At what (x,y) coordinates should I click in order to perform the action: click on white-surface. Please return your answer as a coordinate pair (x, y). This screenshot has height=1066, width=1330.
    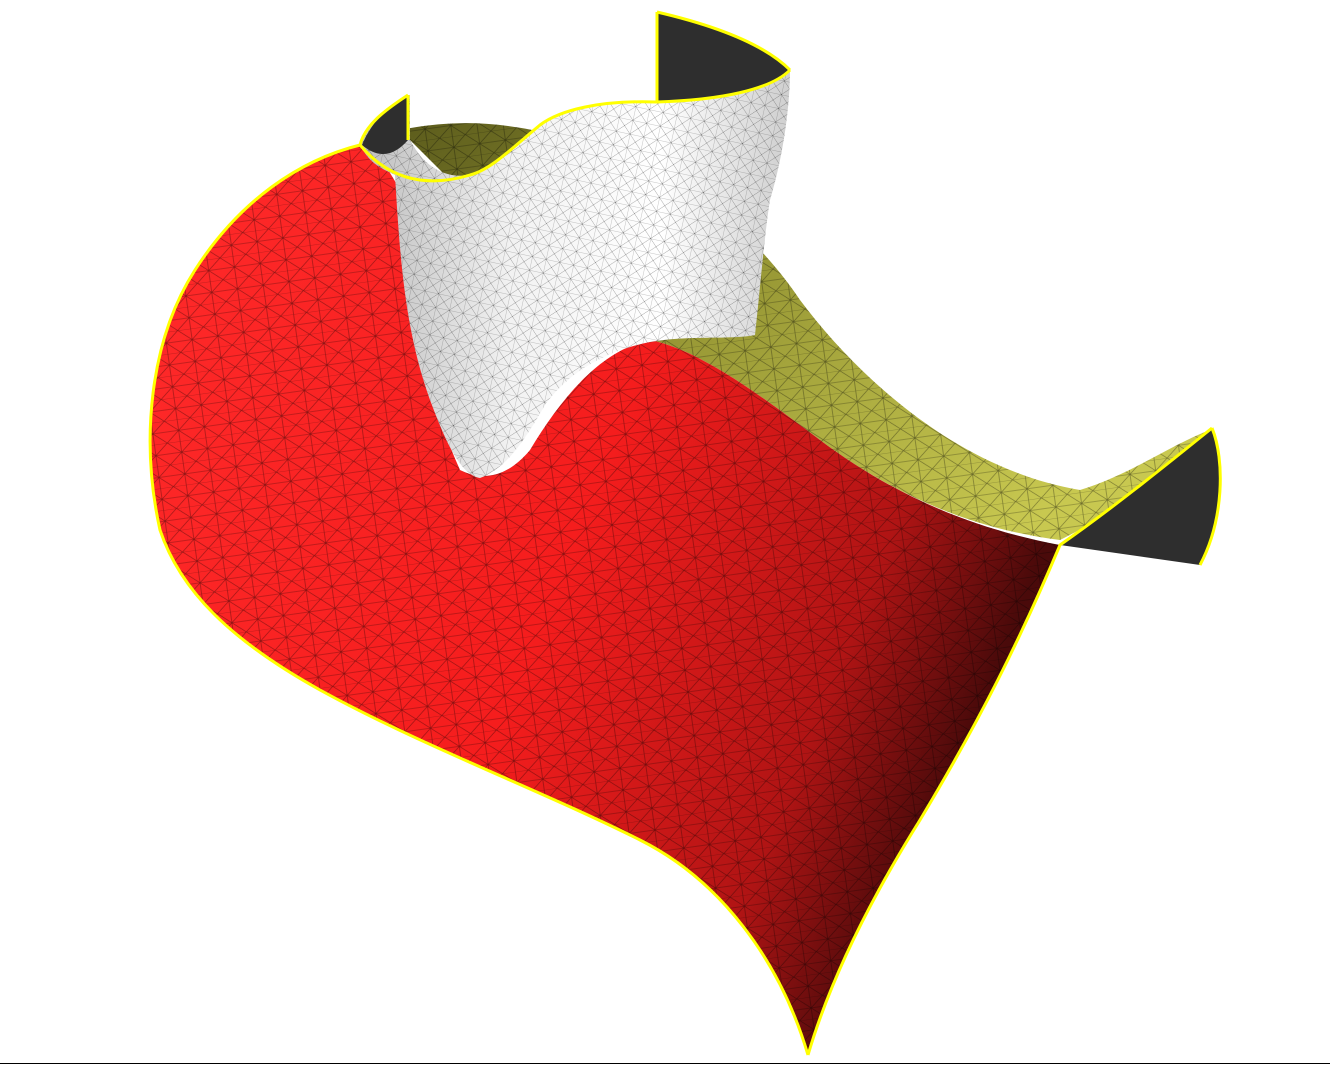
    Looking at the image, I should click on (575, 245).